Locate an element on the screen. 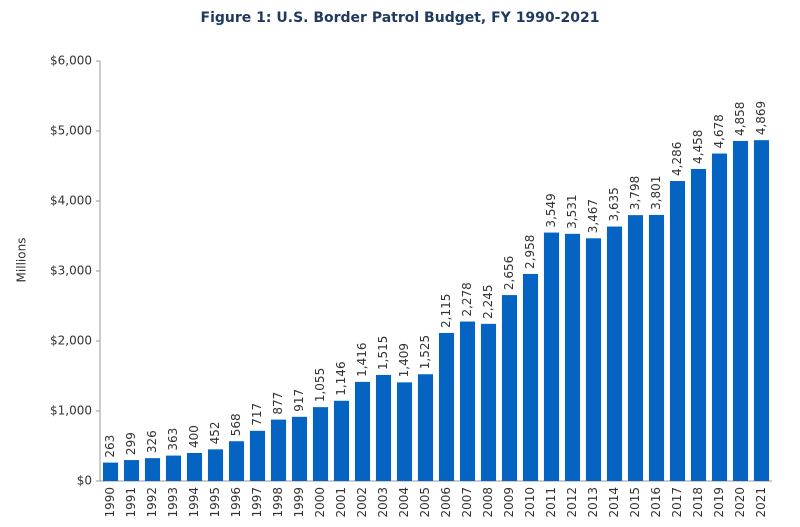  value-label: 263 is located at coordinates (110, 446).